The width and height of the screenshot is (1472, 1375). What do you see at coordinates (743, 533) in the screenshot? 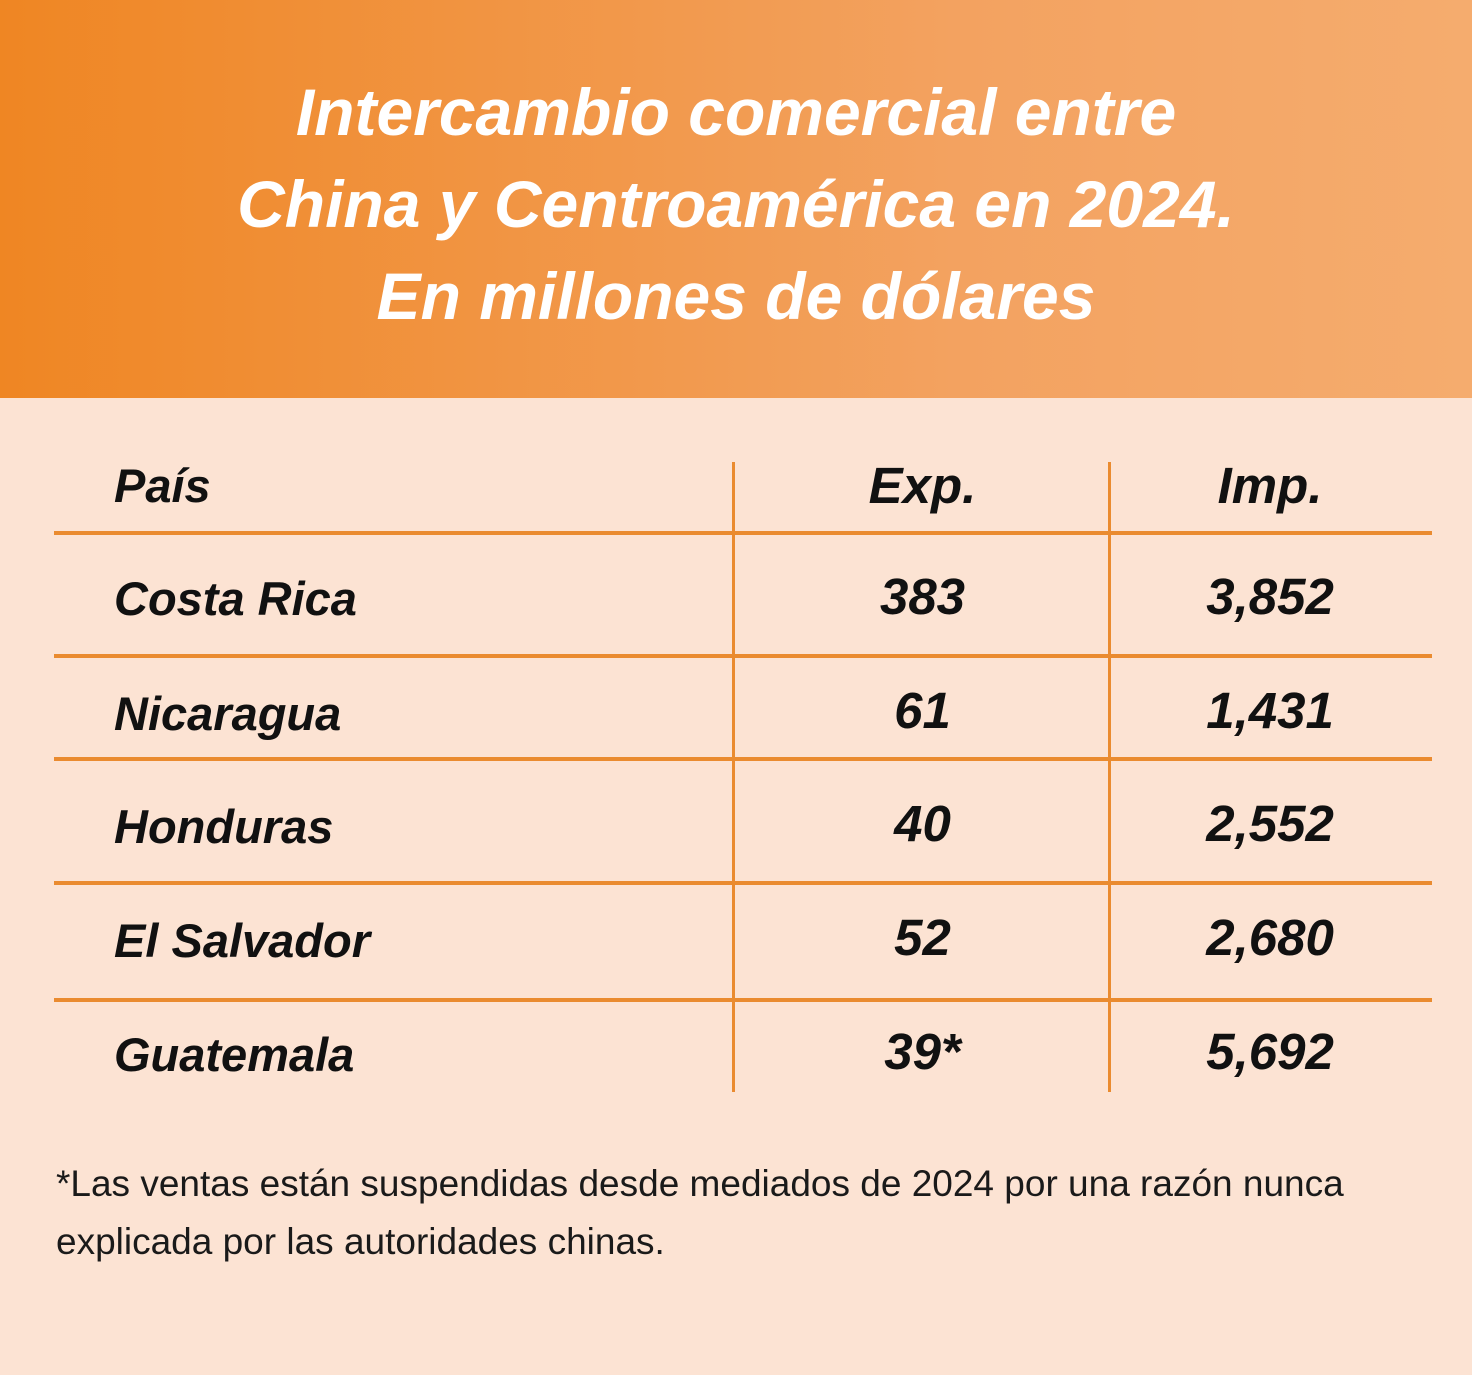
I see `header-divider` at bounding box center [743, 533].